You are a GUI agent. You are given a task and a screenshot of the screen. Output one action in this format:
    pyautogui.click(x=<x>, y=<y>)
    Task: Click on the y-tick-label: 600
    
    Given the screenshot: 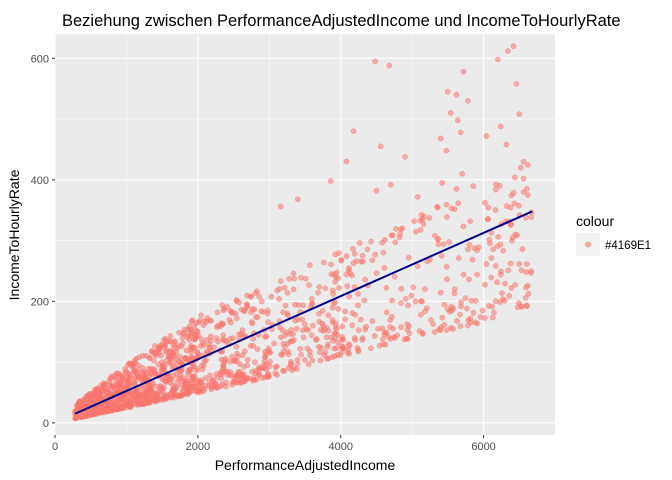 What is the action you would take?
    pyautogui.click(x=40, y=59)
    